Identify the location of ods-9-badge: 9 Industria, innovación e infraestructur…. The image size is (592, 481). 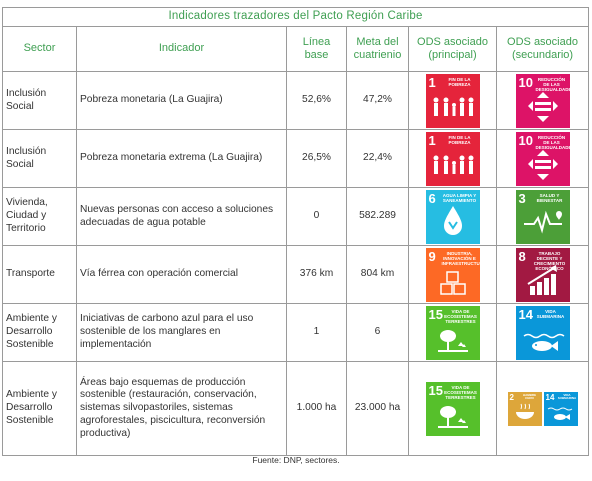
(452, 274).